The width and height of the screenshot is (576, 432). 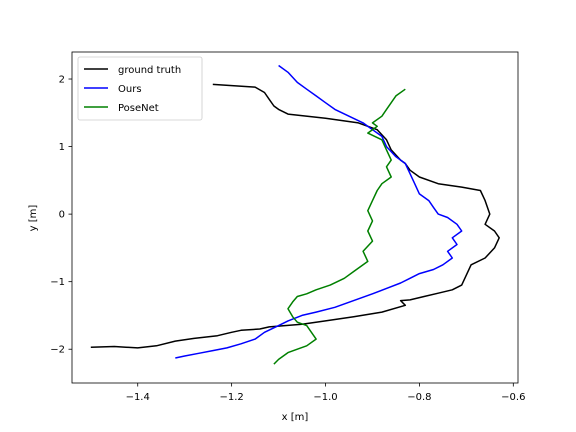 I want to click on x-axis-label: x [m], so click(x=295, y=417).